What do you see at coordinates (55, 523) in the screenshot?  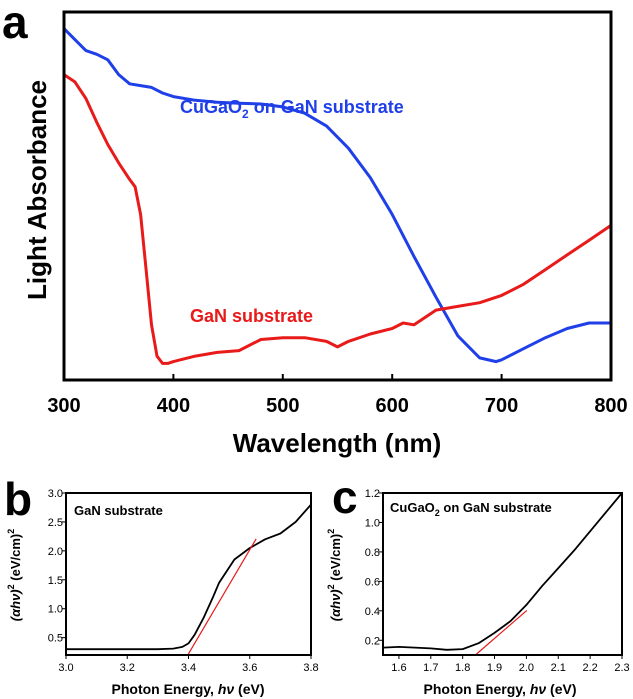 I see `y-tick-label: 2.5` at bounding box center [55, 523].